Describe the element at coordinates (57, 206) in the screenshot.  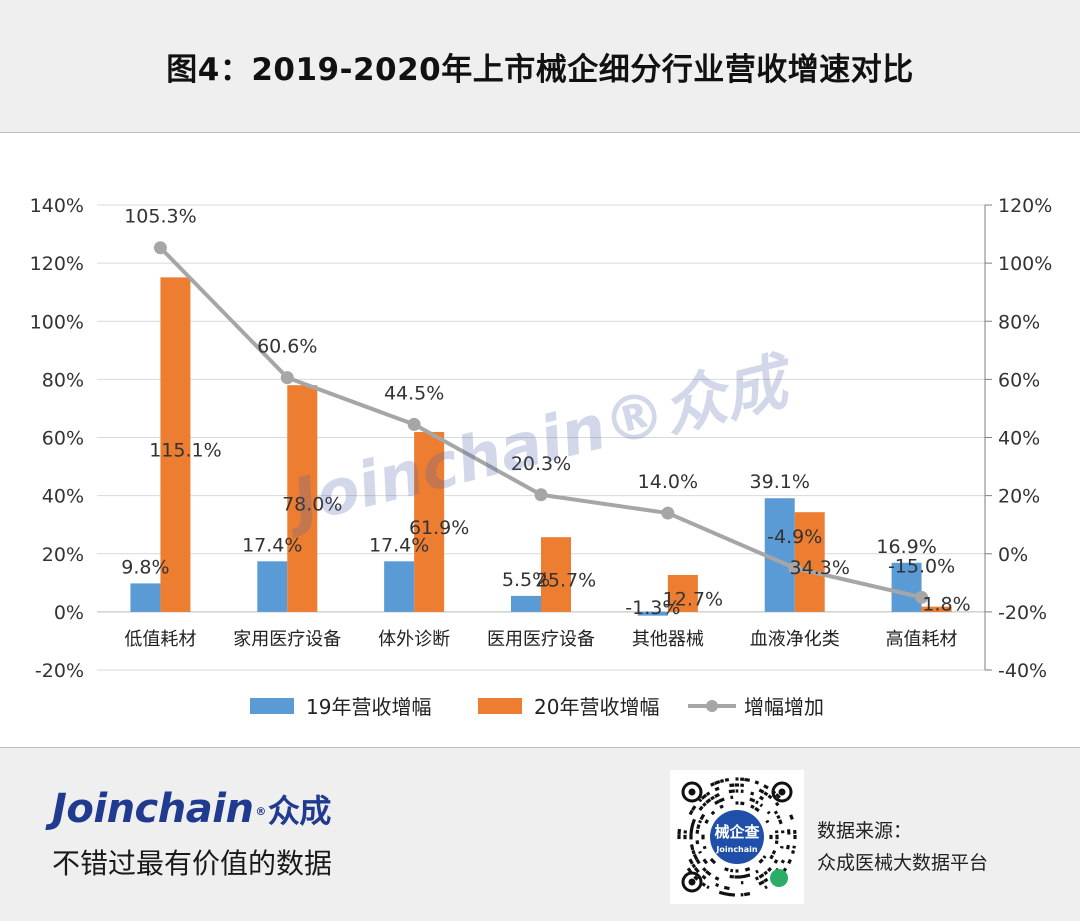
I see `left-tick-label: 140%` at that location.